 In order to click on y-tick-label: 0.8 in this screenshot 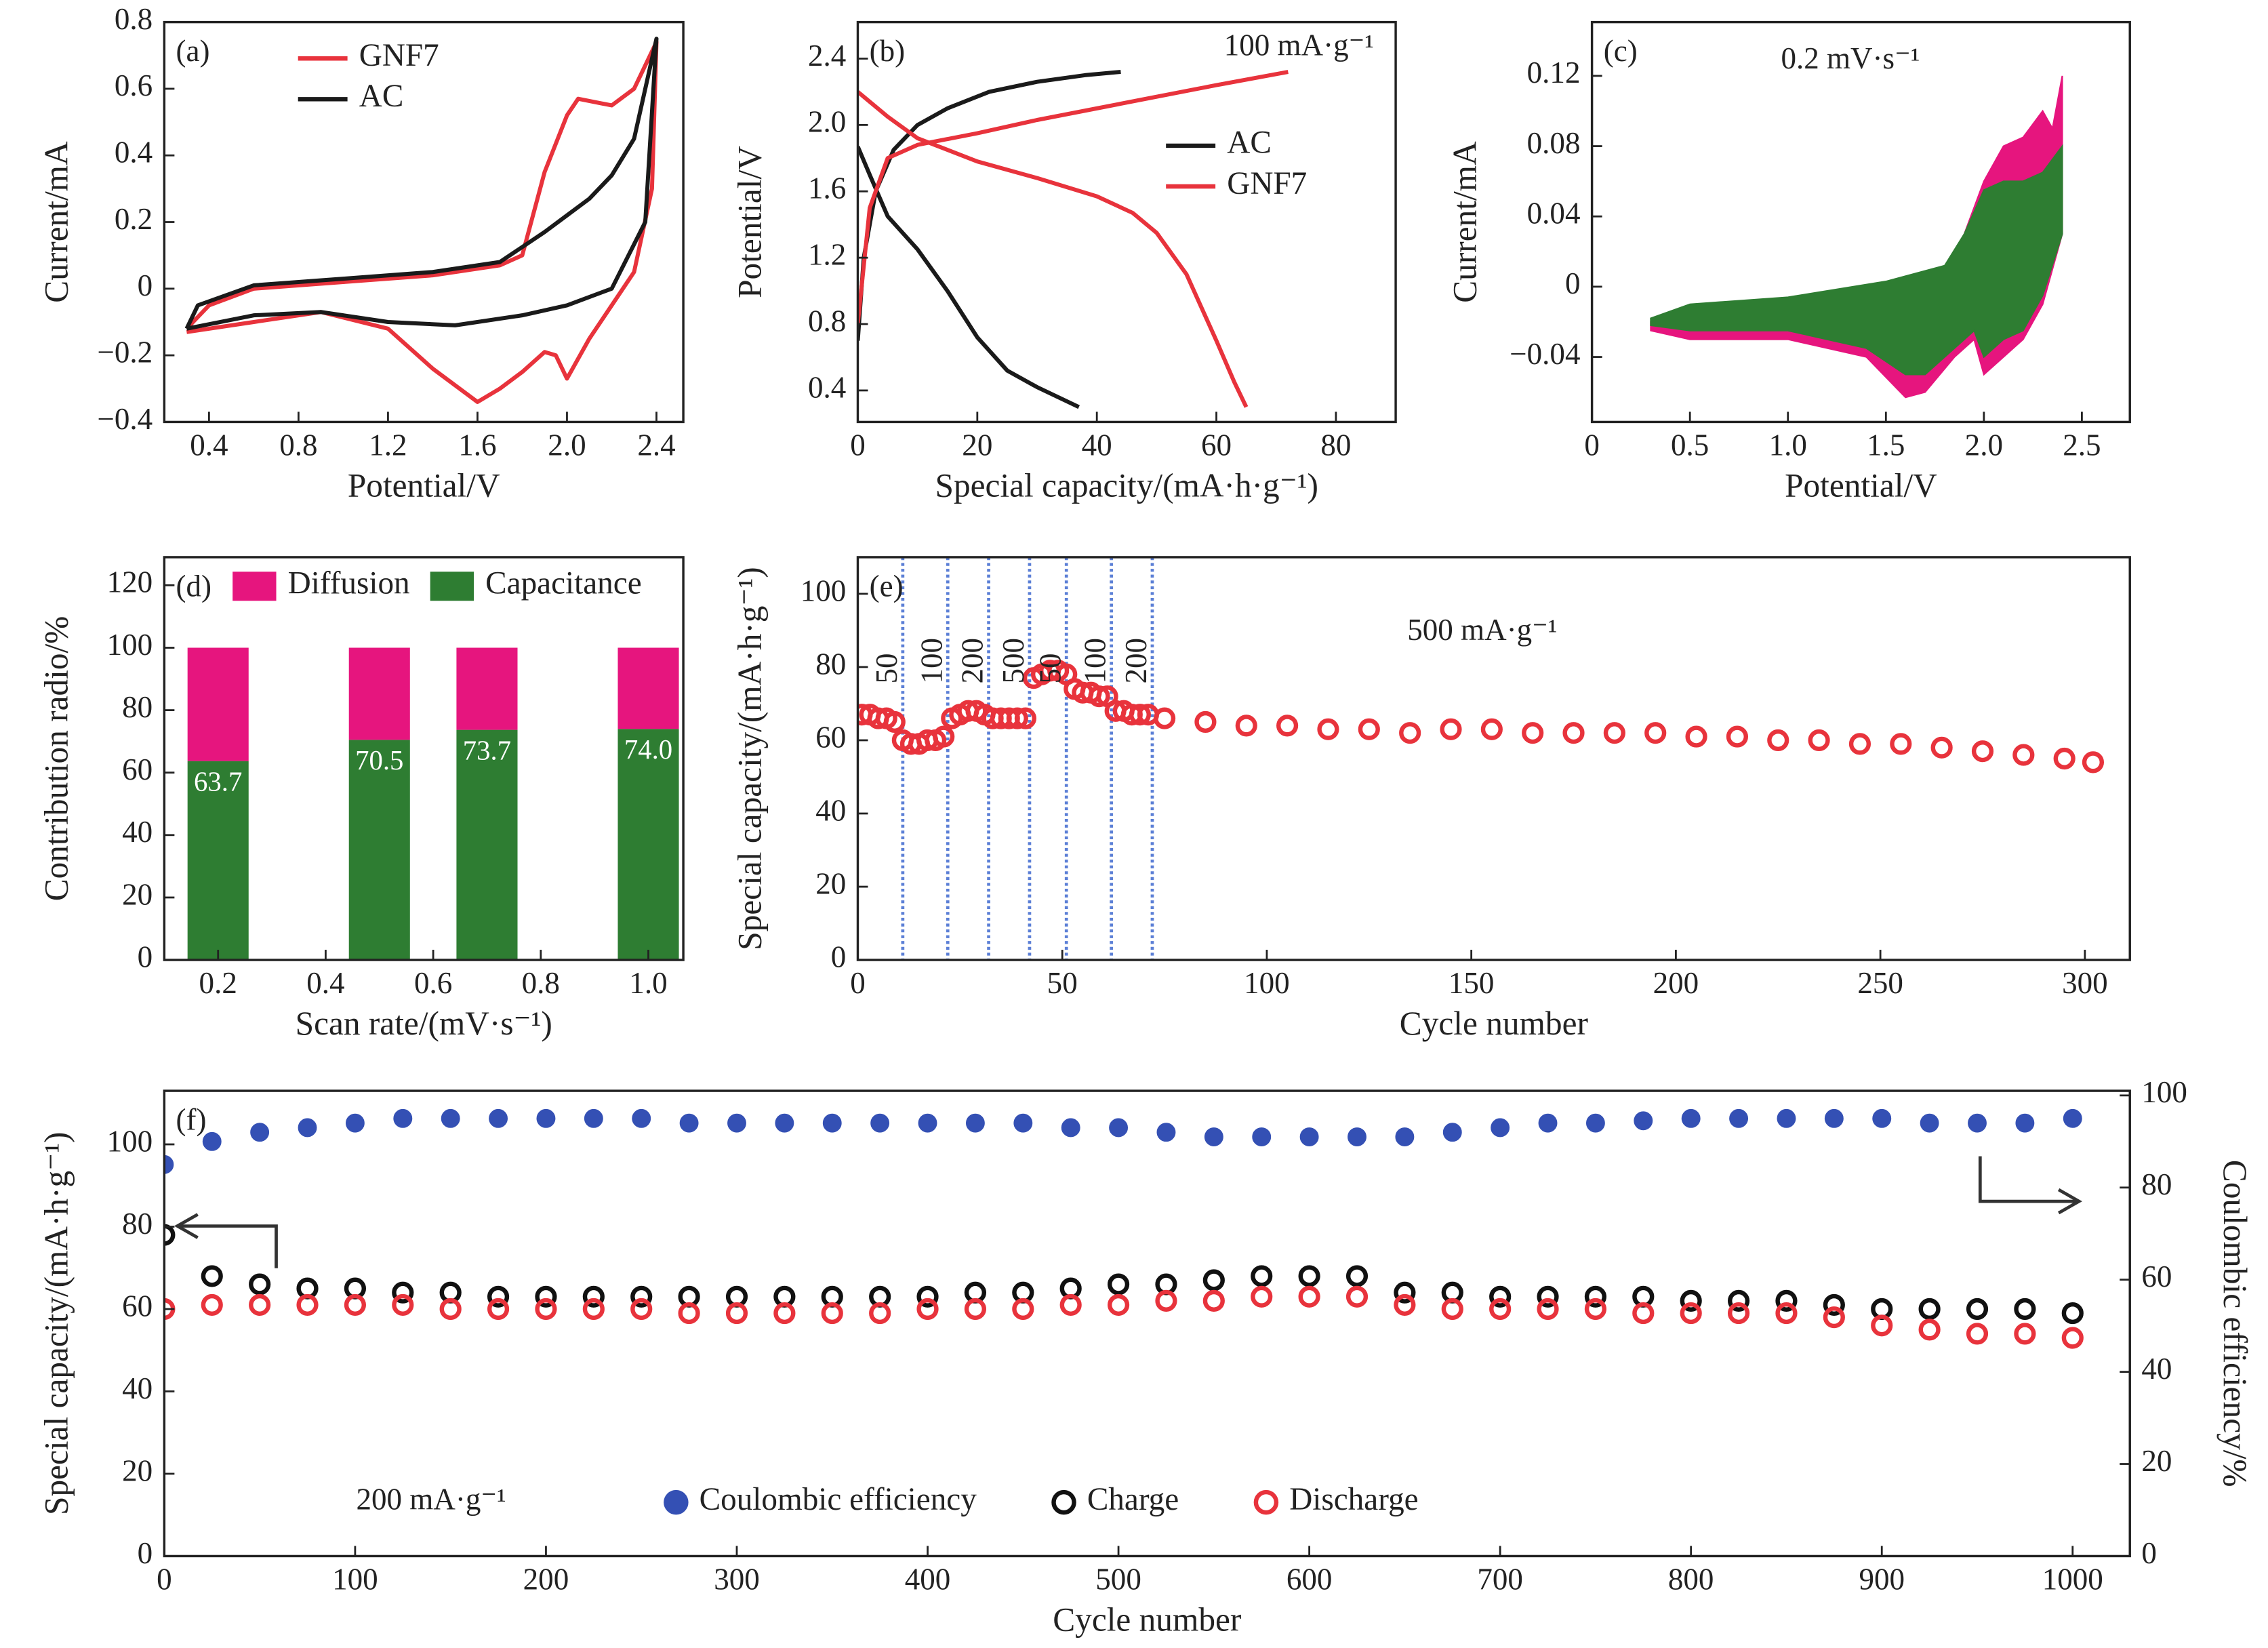, I will do `click(827, 321)`.